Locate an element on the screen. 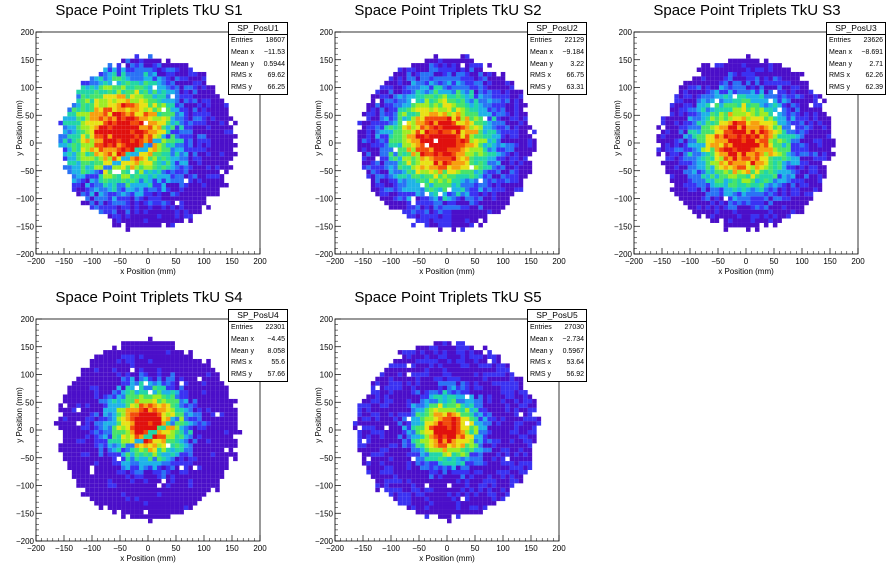  y-tick-label: −50 is located at coordinates (27, 171).